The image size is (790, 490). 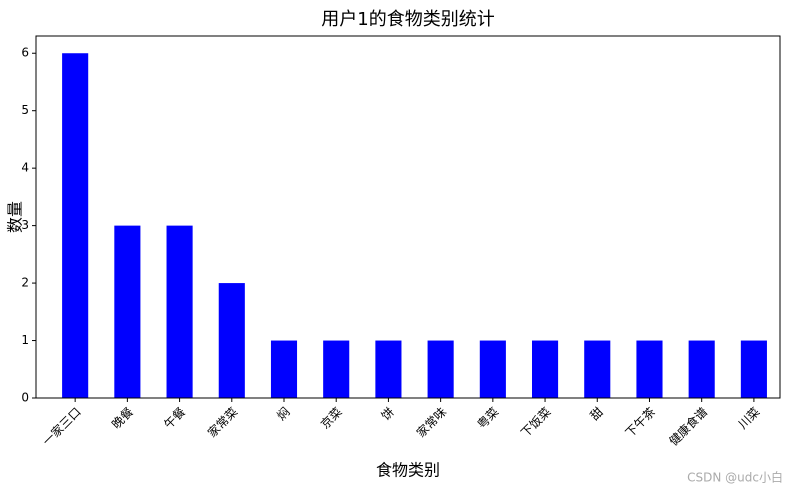 What do you see at coordinates (25, 398) in the screenshot?
I see `y-tick-label: 0` at bounding box center [25, 398].